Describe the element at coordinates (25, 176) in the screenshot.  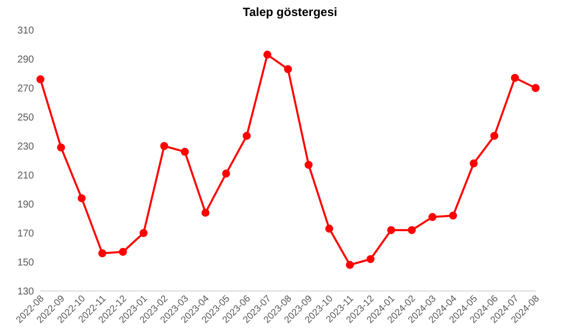
I see `y-tick-label: 210` at that location.